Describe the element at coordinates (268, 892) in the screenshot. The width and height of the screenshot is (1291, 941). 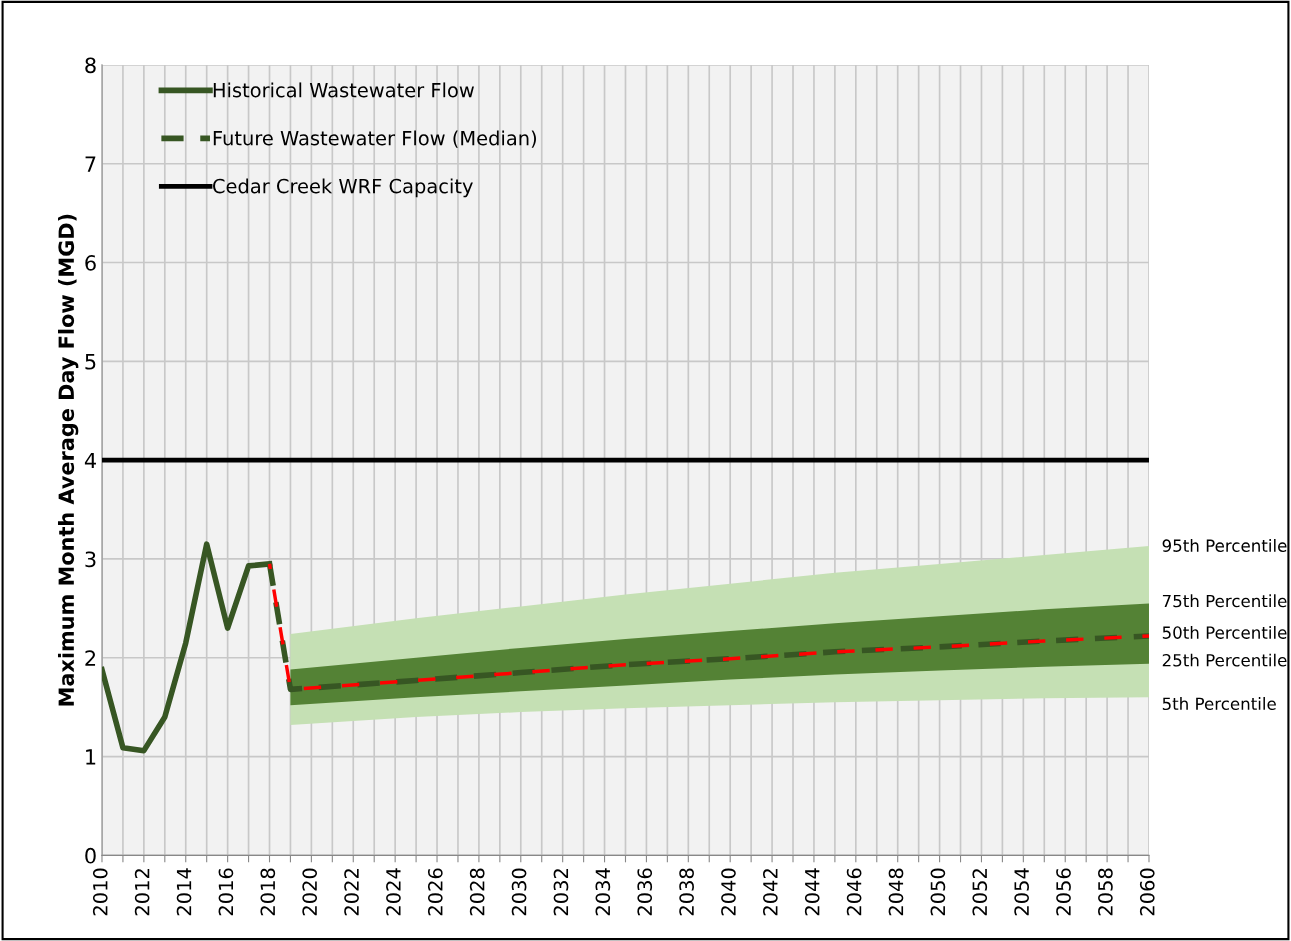
I see `x-tick-label: 2018` at that location.